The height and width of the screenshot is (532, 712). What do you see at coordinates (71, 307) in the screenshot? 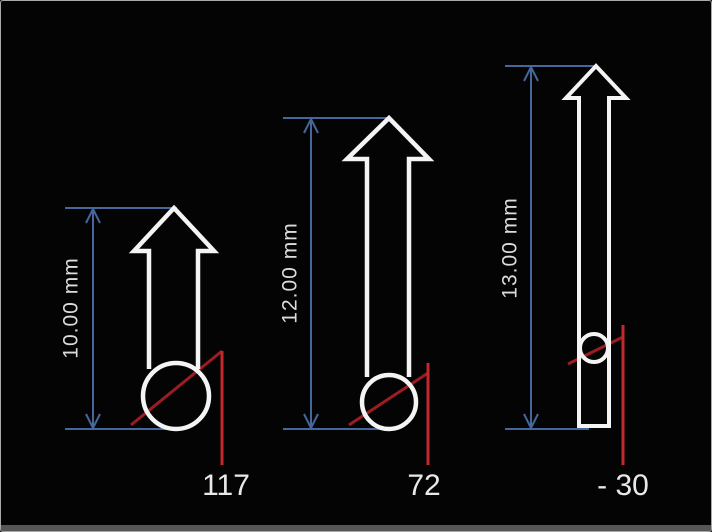
I see `dimension-label: 10.00 mm` at bounding box center [71, 307].